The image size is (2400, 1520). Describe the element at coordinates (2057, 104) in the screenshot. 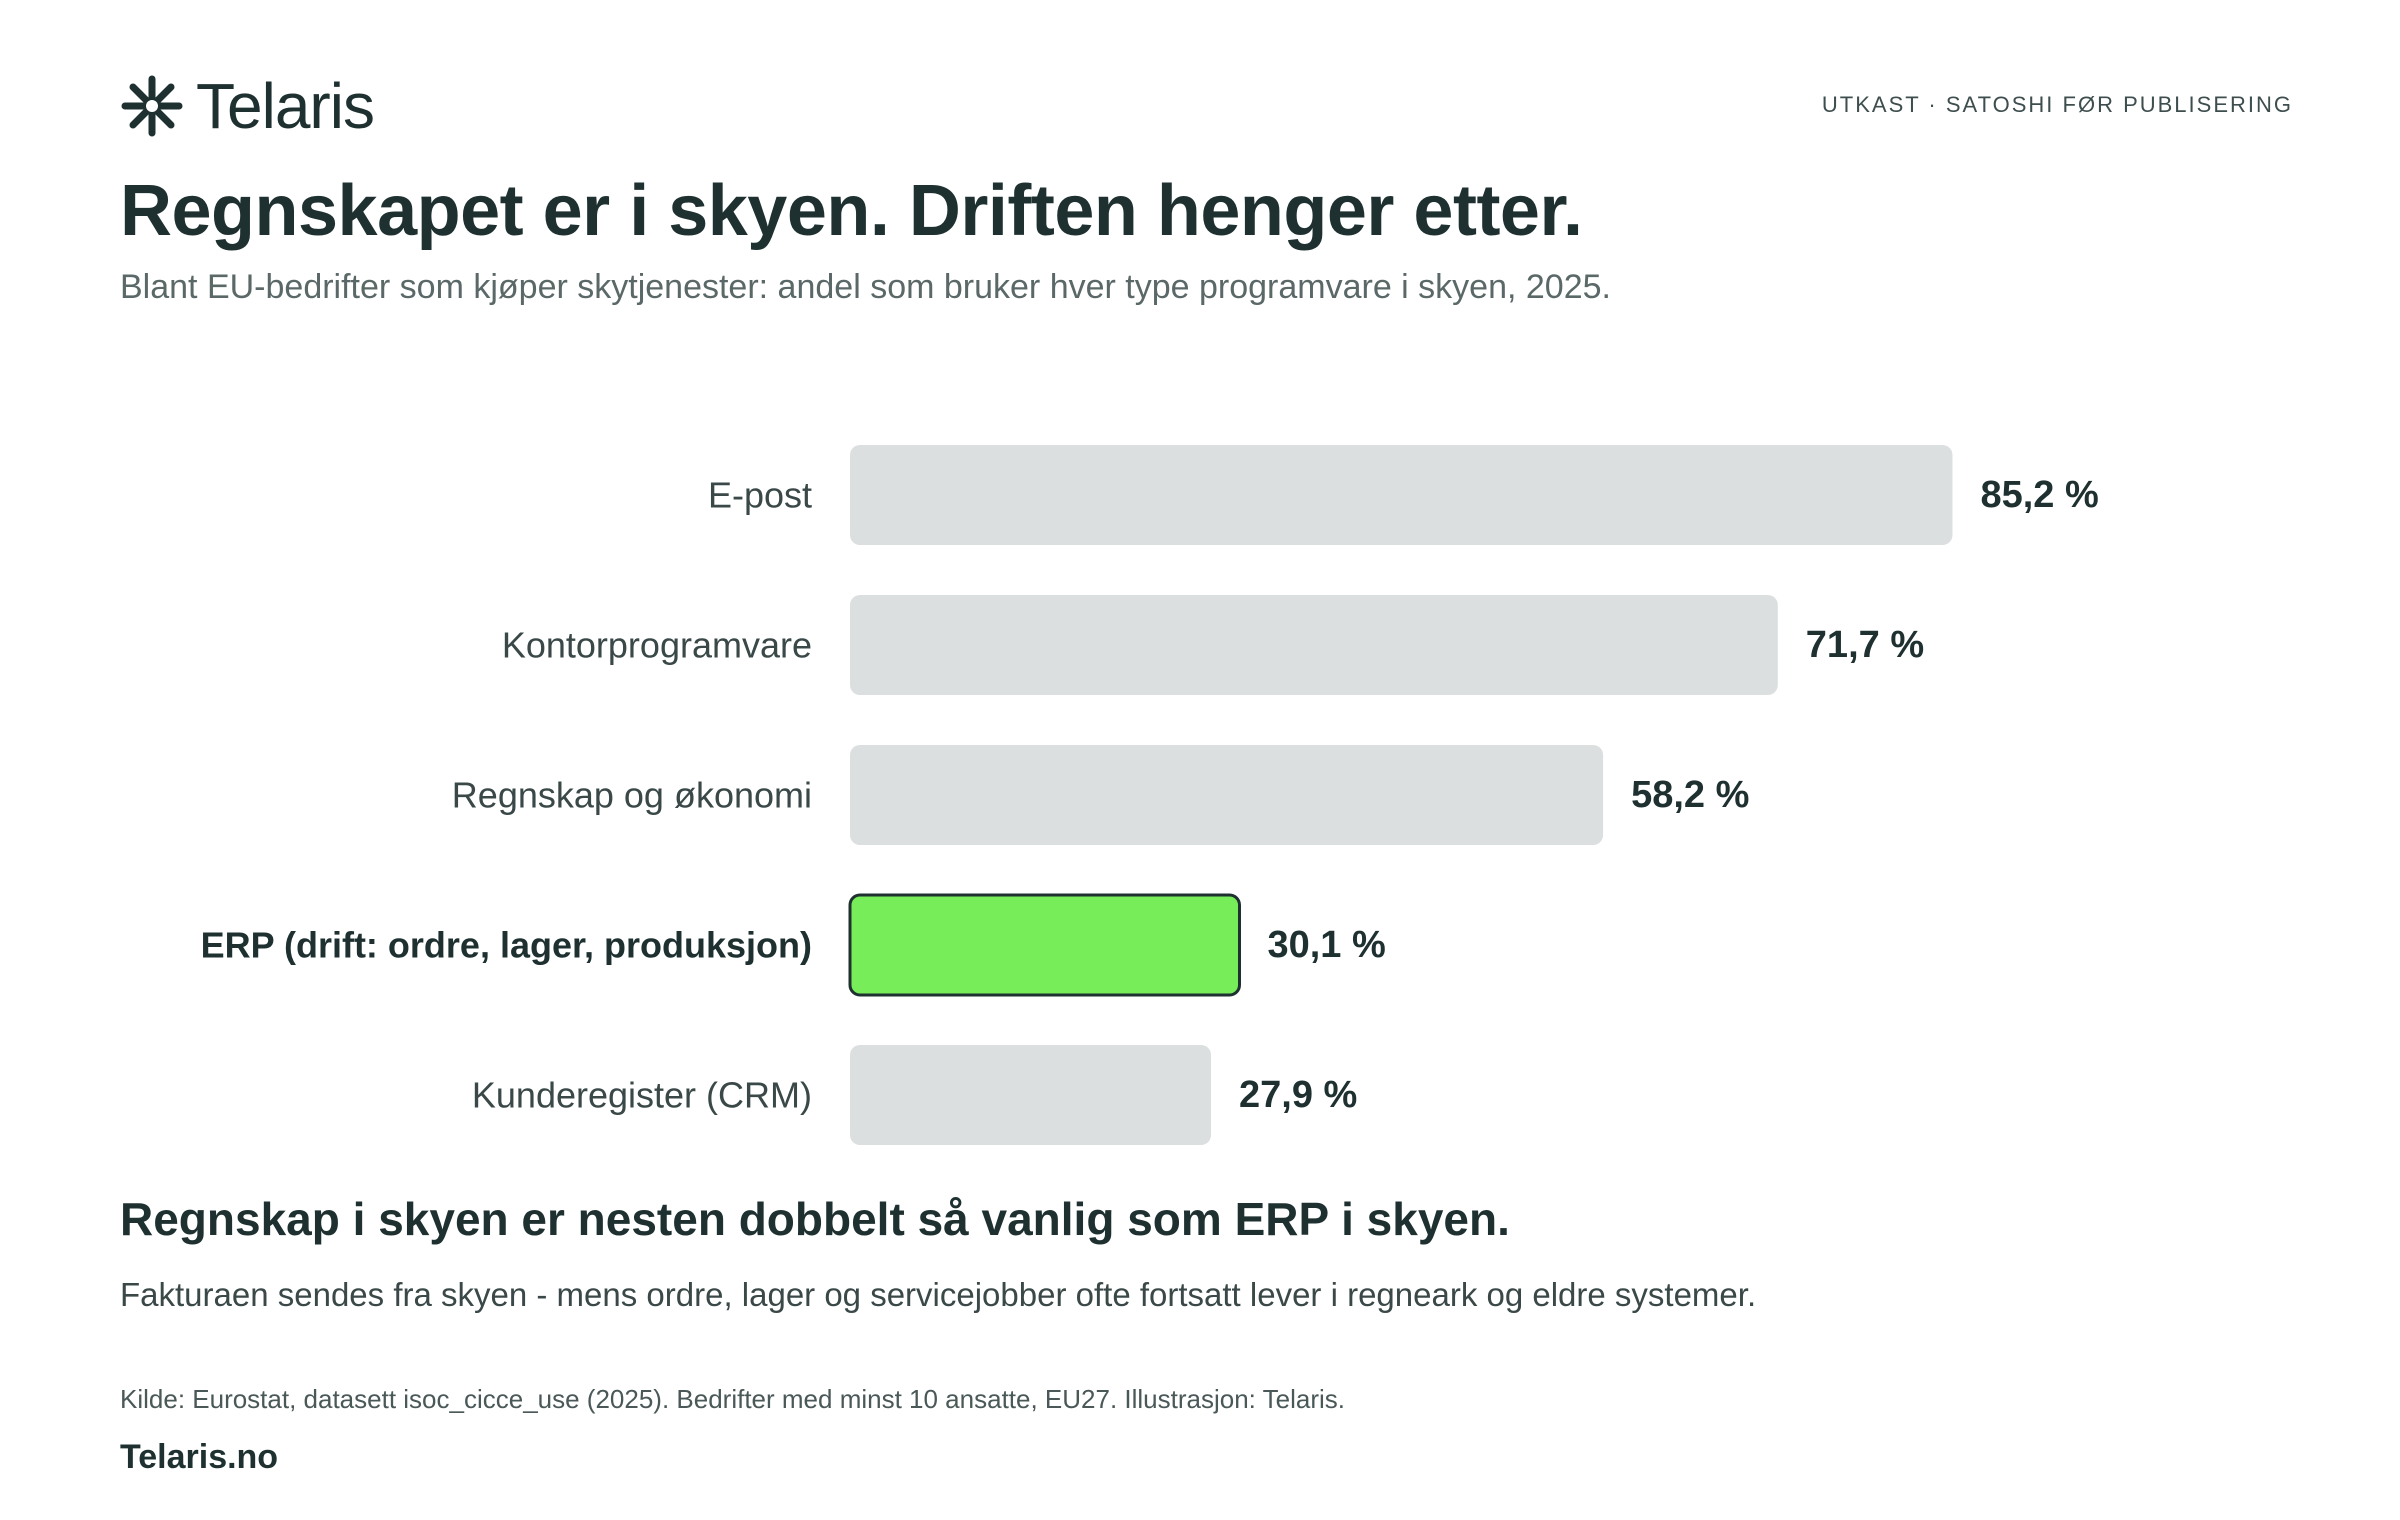

I see `draft-note: UTKAST · SATOSHI FØR PUBLISERING` at that location.